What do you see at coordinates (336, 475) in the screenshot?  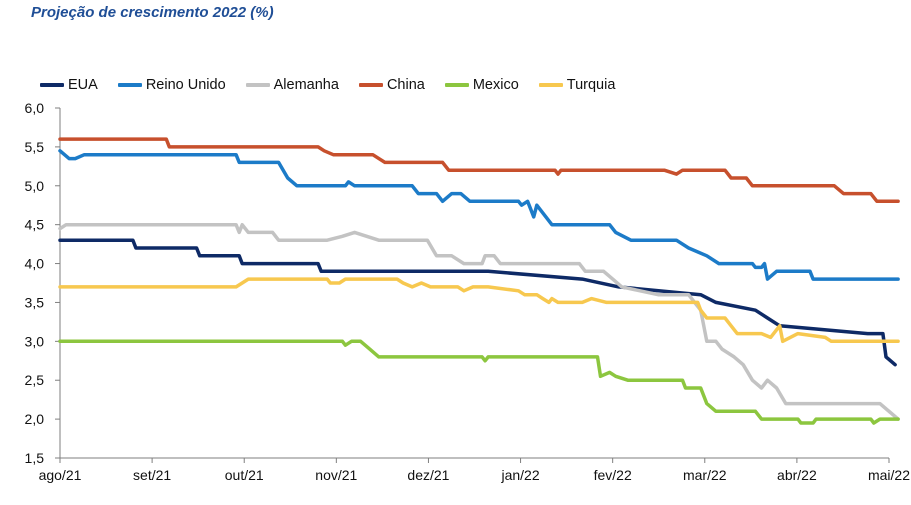 I see `x-tick-label: nov/21` at bounding box center [336, 475].